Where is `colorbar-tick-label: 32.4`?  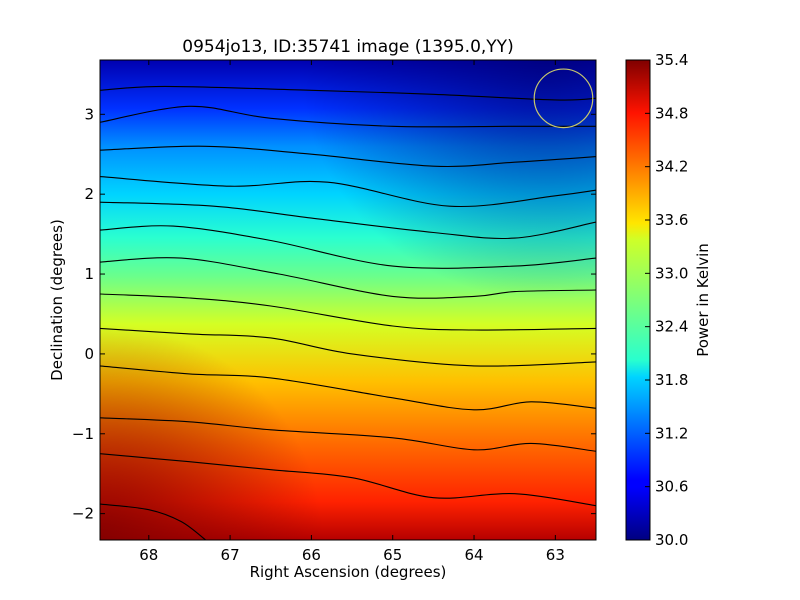 colorbar-tick-label: 32.4 is located at coordinates (671, 327).